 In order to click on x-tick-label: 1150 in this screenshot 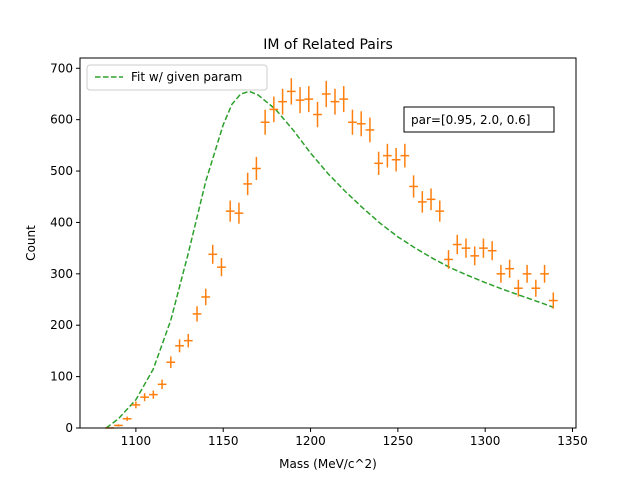, I will do `click(223, 441)`.